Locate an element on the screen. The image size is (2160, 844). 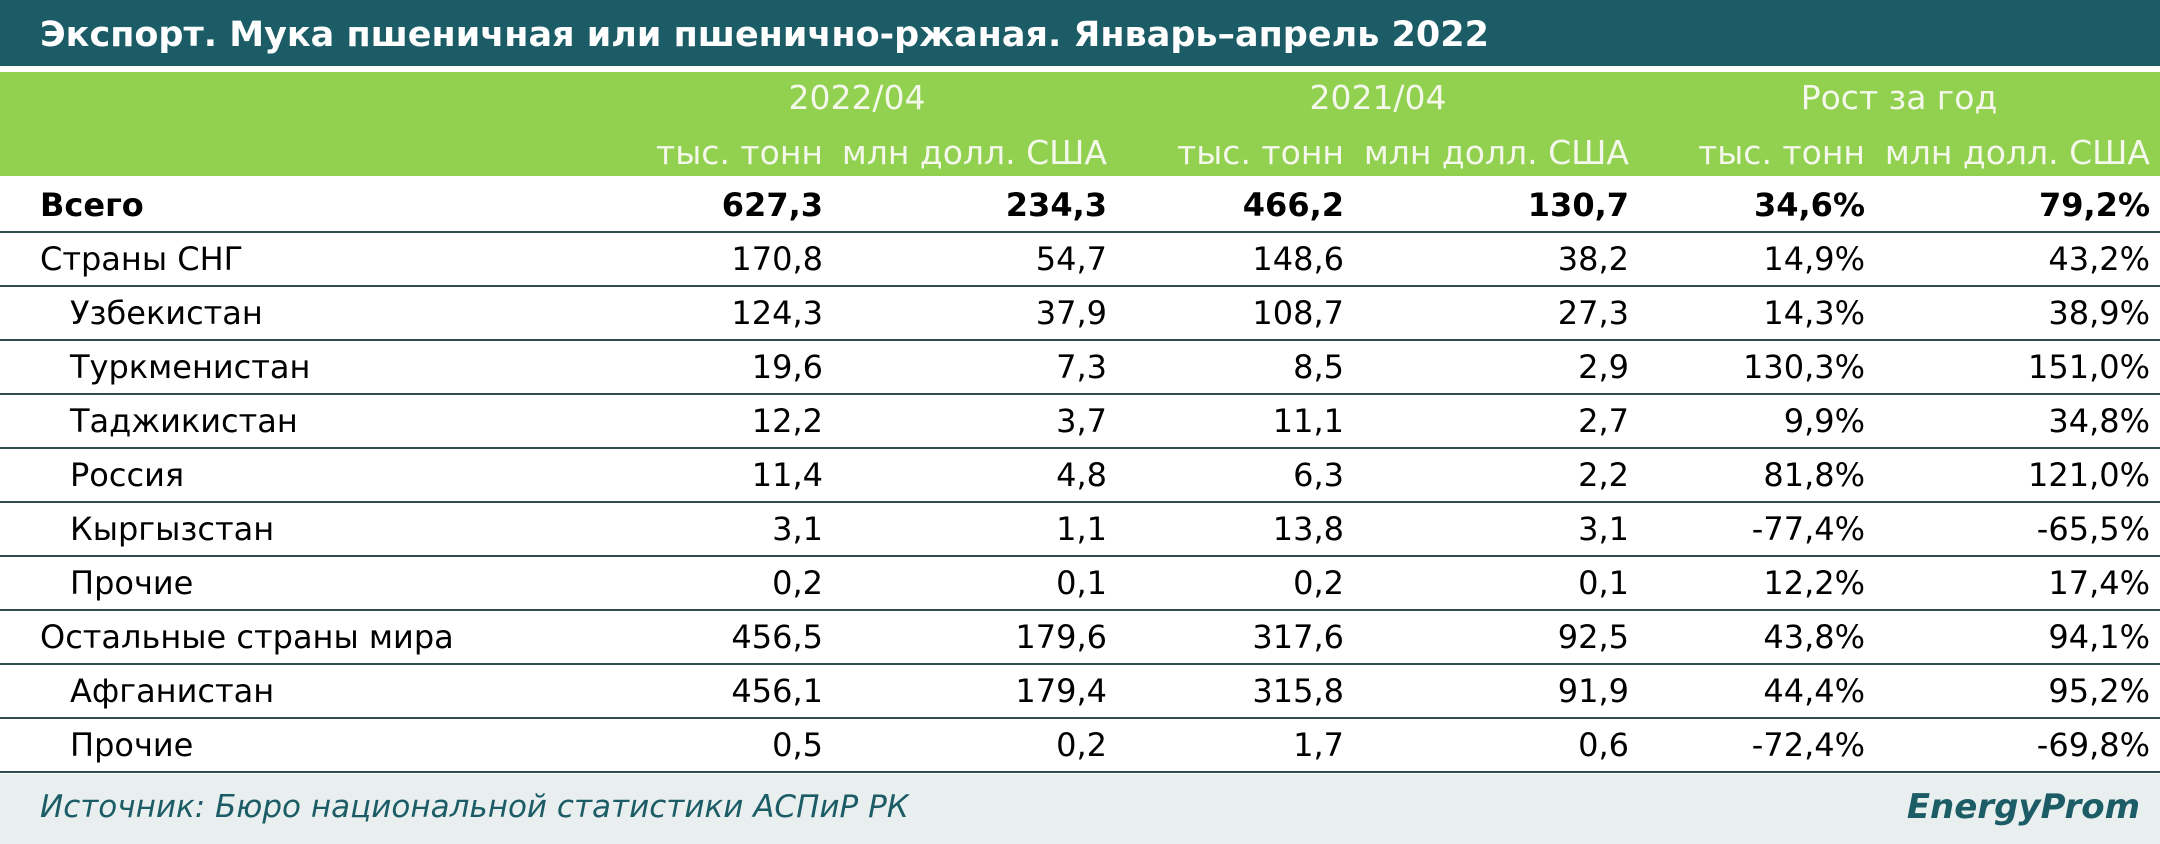
row-label: Страны СНГ is located at coordinates (142, 259).